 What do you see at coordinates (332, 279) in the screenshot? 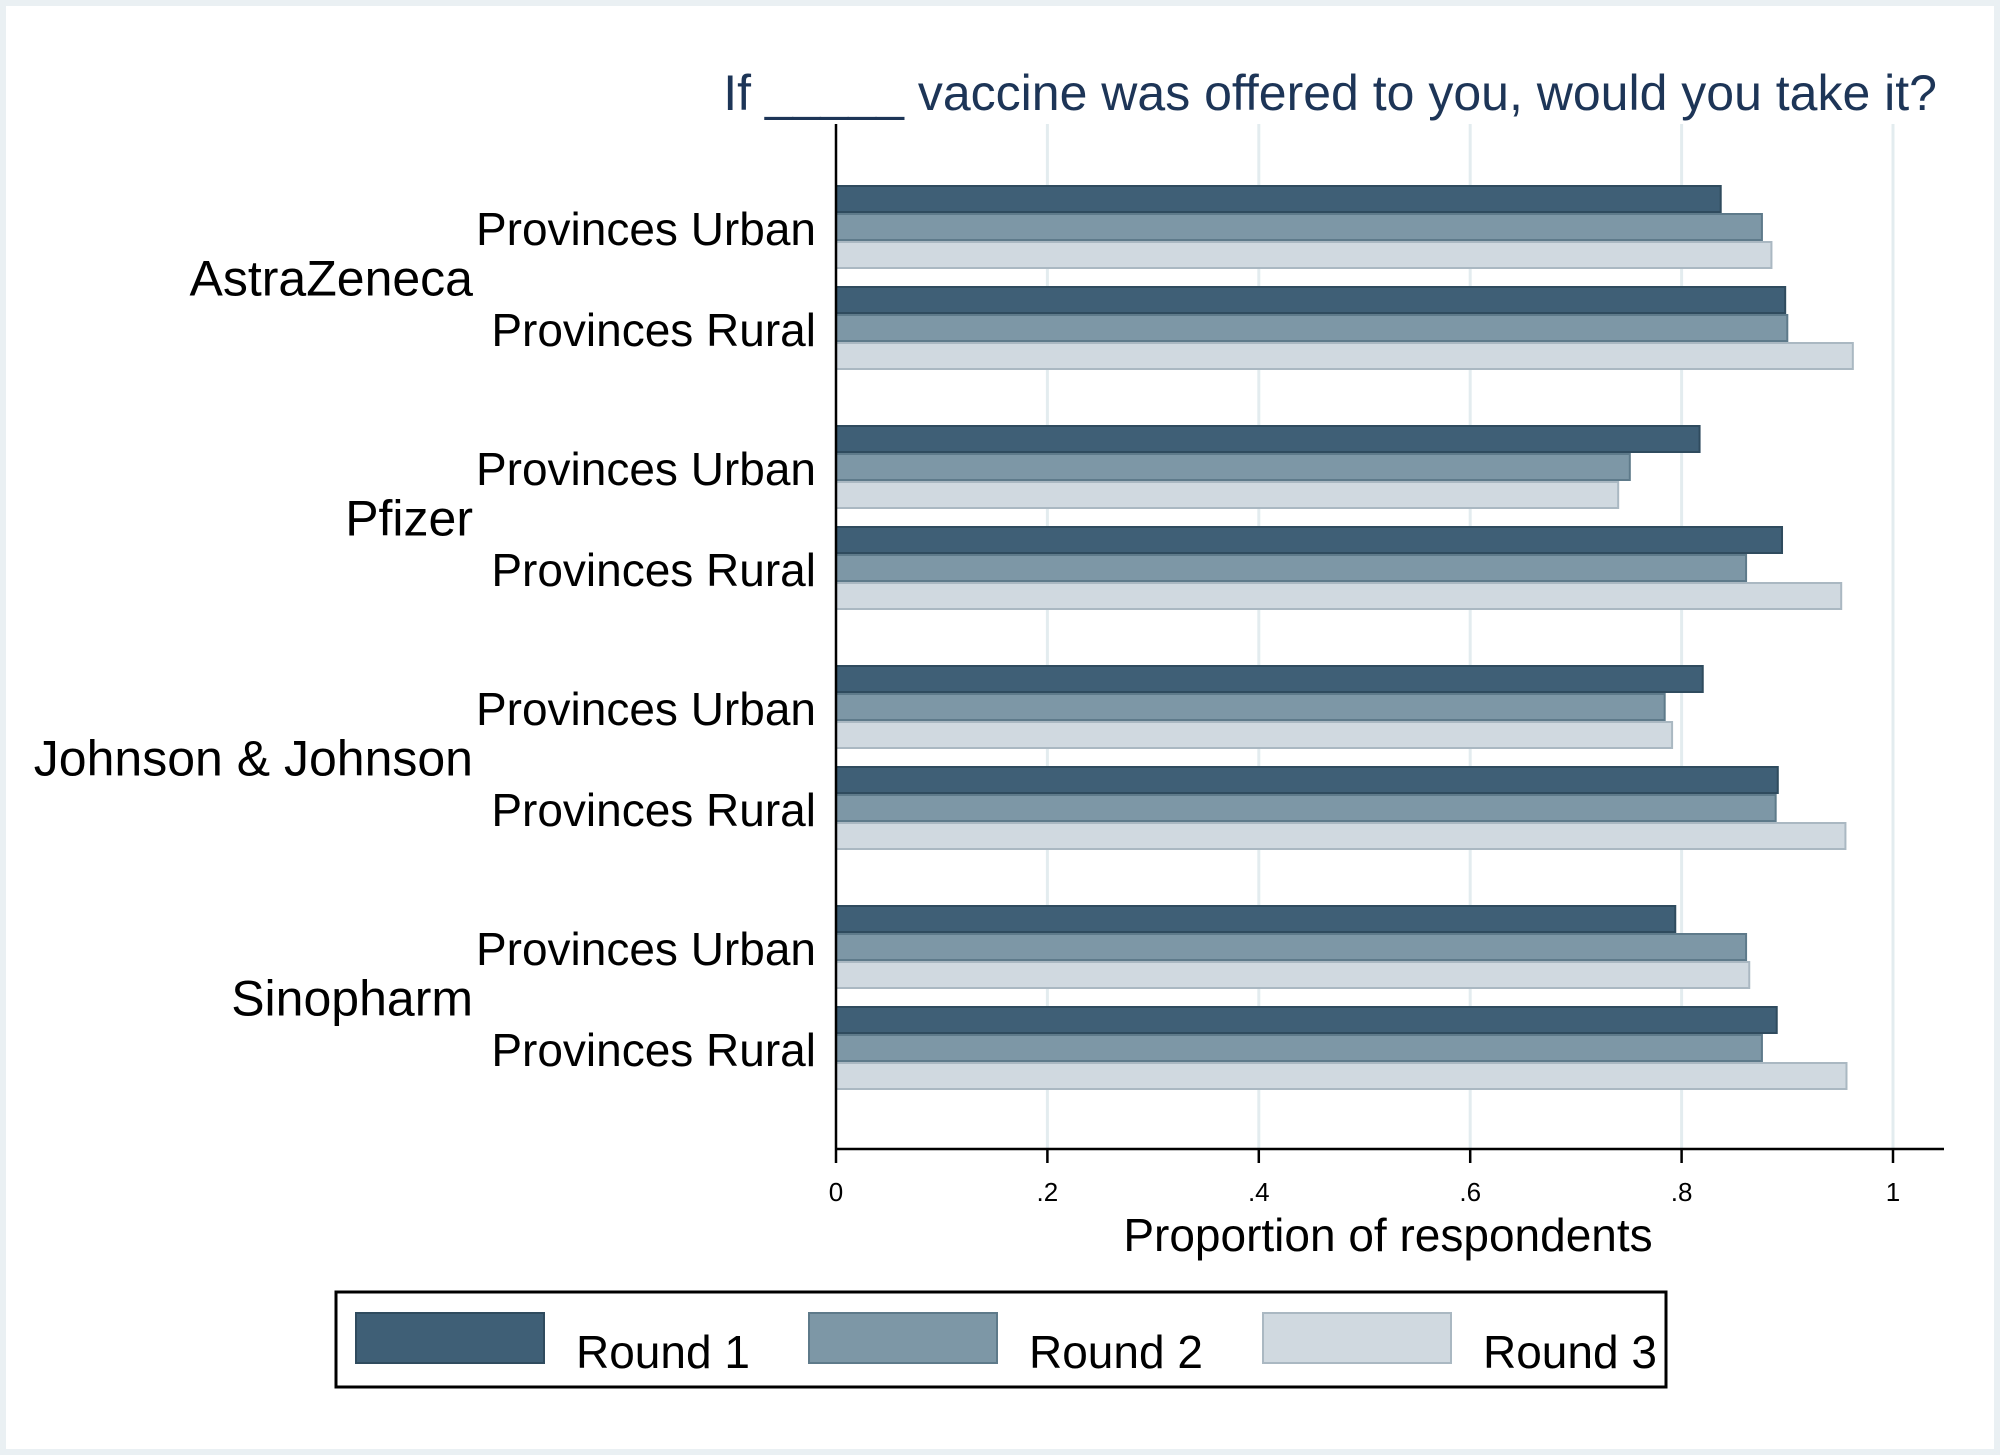
I see `group-label: AstraZeneca` at bounding box center [332, 279].